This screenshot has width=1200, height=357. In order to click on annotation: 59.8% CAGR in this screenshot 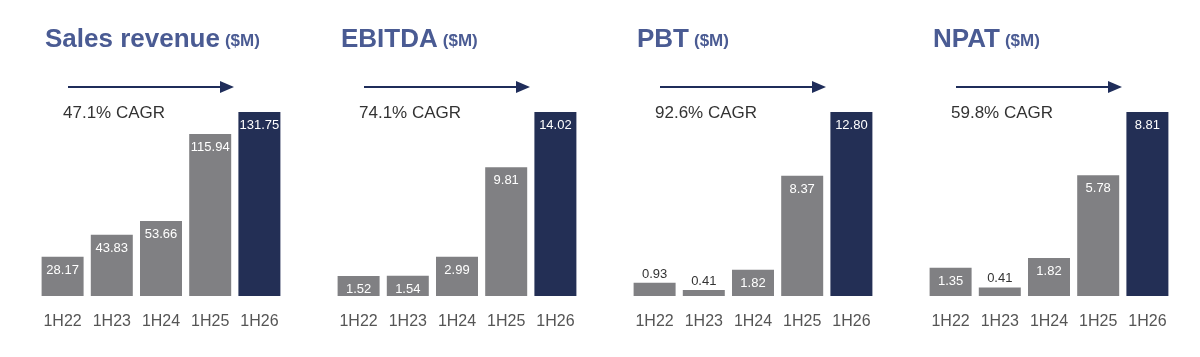, I will do `click(1002, 112)`.